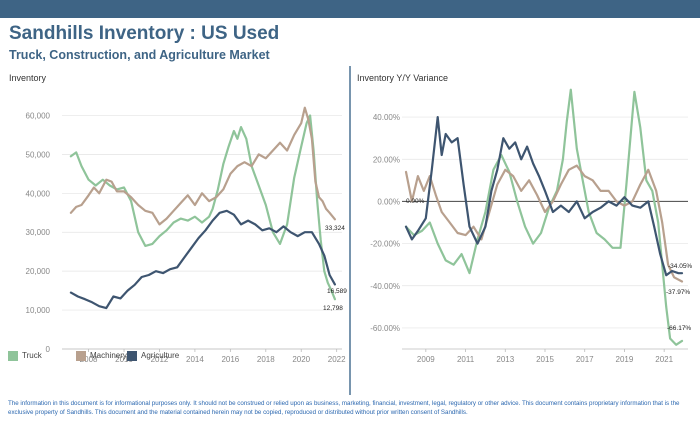 The height and width of the screenshot is (425, 700). Describe the element at coordinates (333, 308) in the screenshot. I see `data-label: 12,798` at that location.